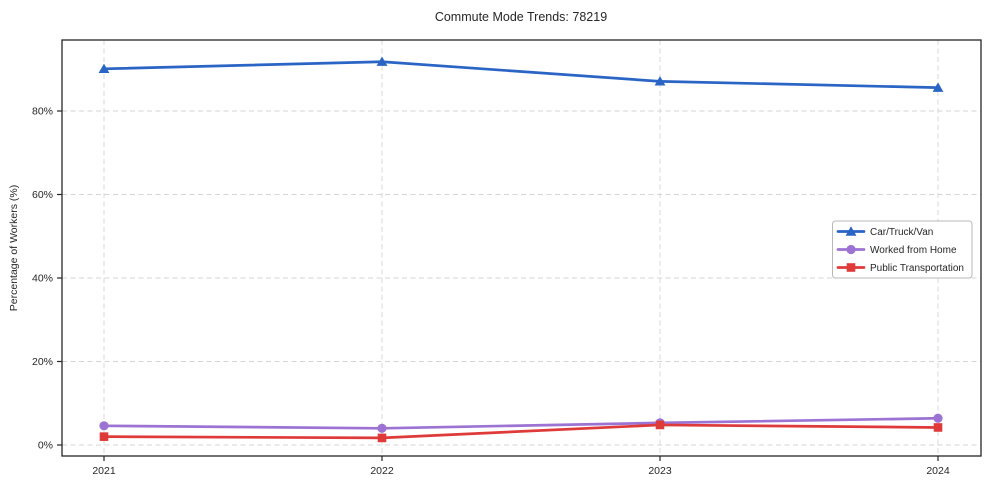 The image size is (990, 490). Describe the element at coordinates (660, 471) in the screenshot. I see `x-tick-label: 2023` at that location.